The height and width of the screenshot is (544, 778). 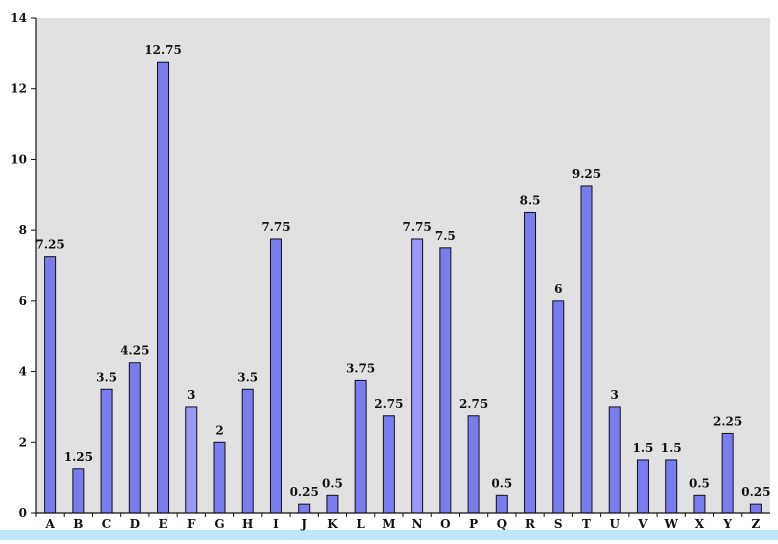 What do you see at coordinates (501, 504) in the screenshot?
I see `bar-q` at bounding box center [501, 504].